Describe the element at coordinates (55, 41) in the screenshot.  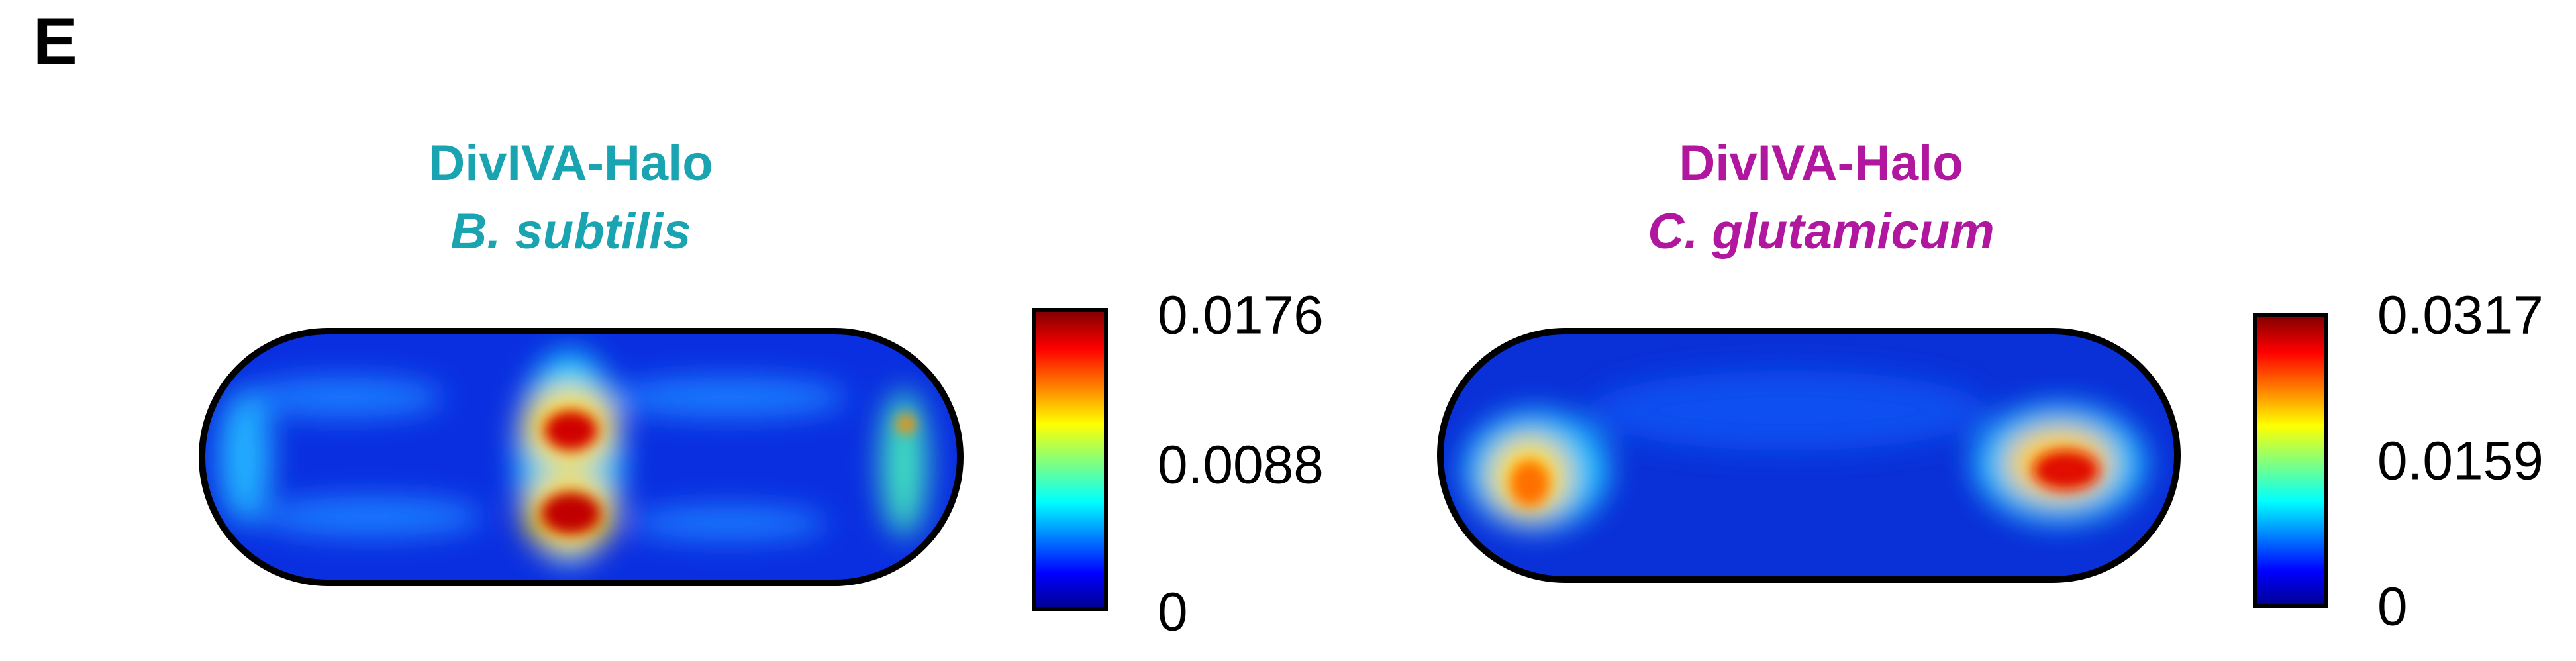
I see `panel-label: E` at that location.